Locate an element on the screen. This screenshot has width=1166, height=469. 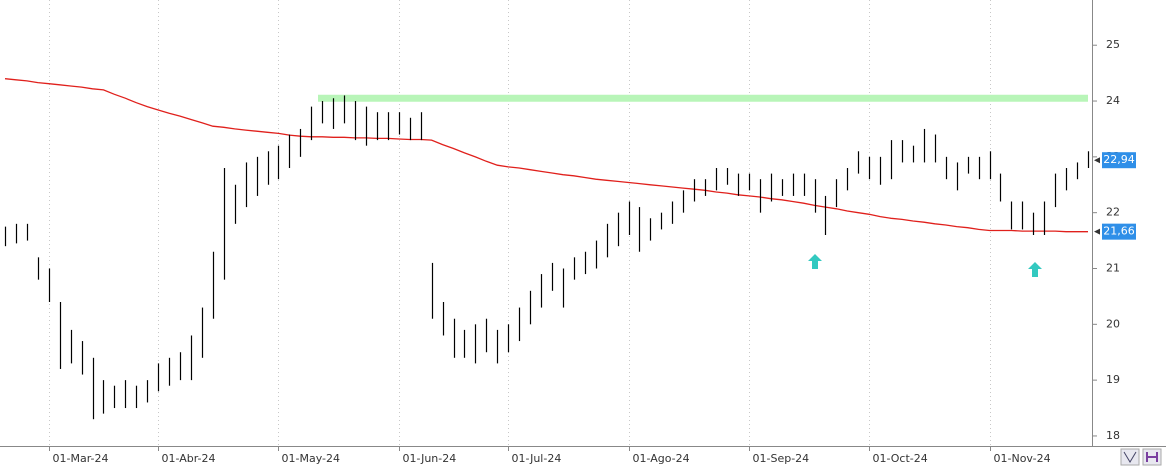
y-tick-label: 21 is located at coordinates (1113, 267).